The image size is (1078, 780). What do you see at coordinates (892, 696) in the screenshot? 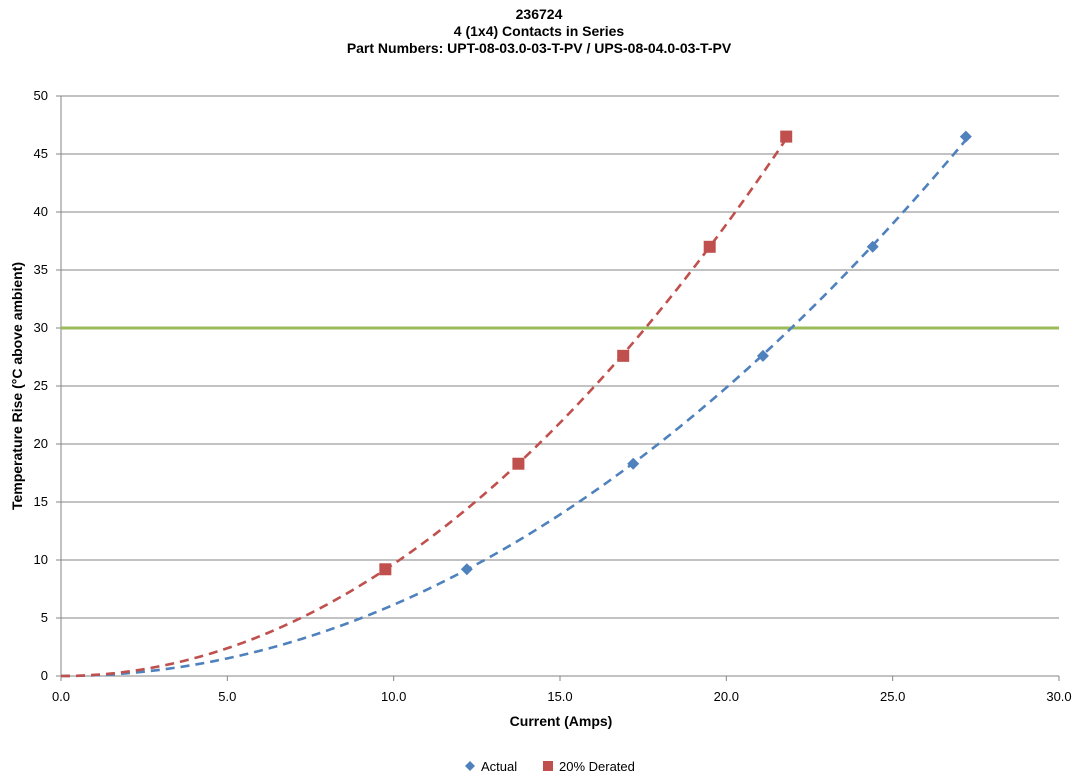
I see `x-tick-label: 25.0` at bounding box center [892, 696].